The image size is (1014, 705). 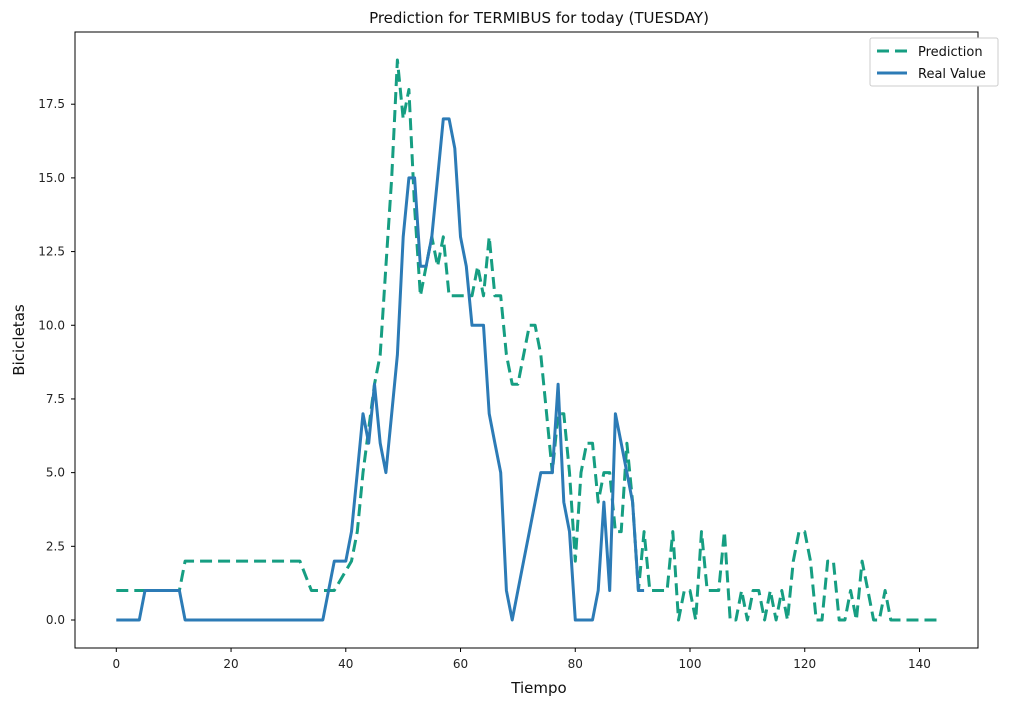 I want to click on x-tick-label: 80, so click(x=575, y=664).